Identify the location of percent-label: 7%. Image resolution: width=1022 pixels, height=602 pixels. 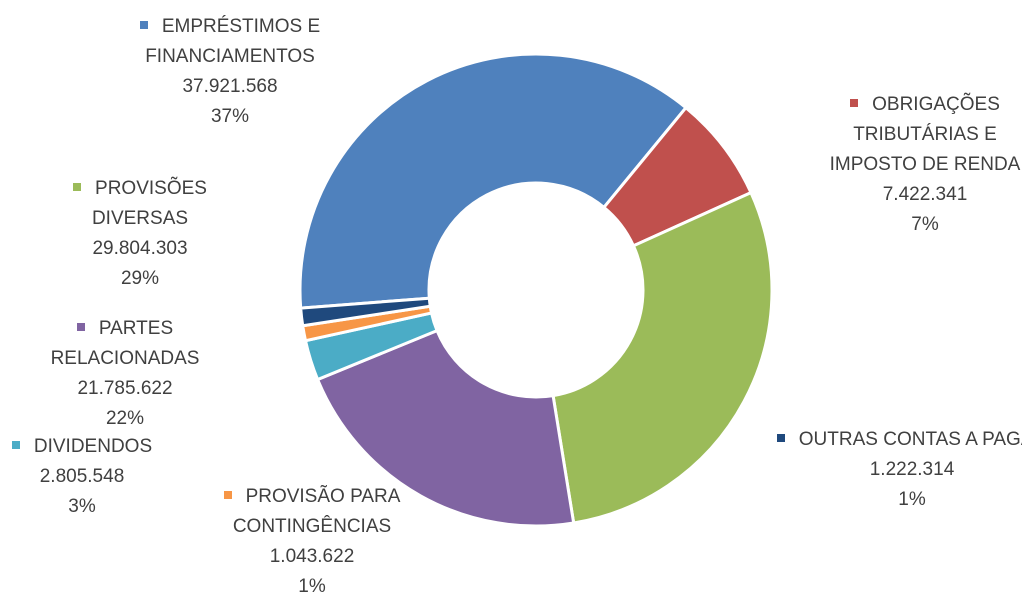
(925, 224).